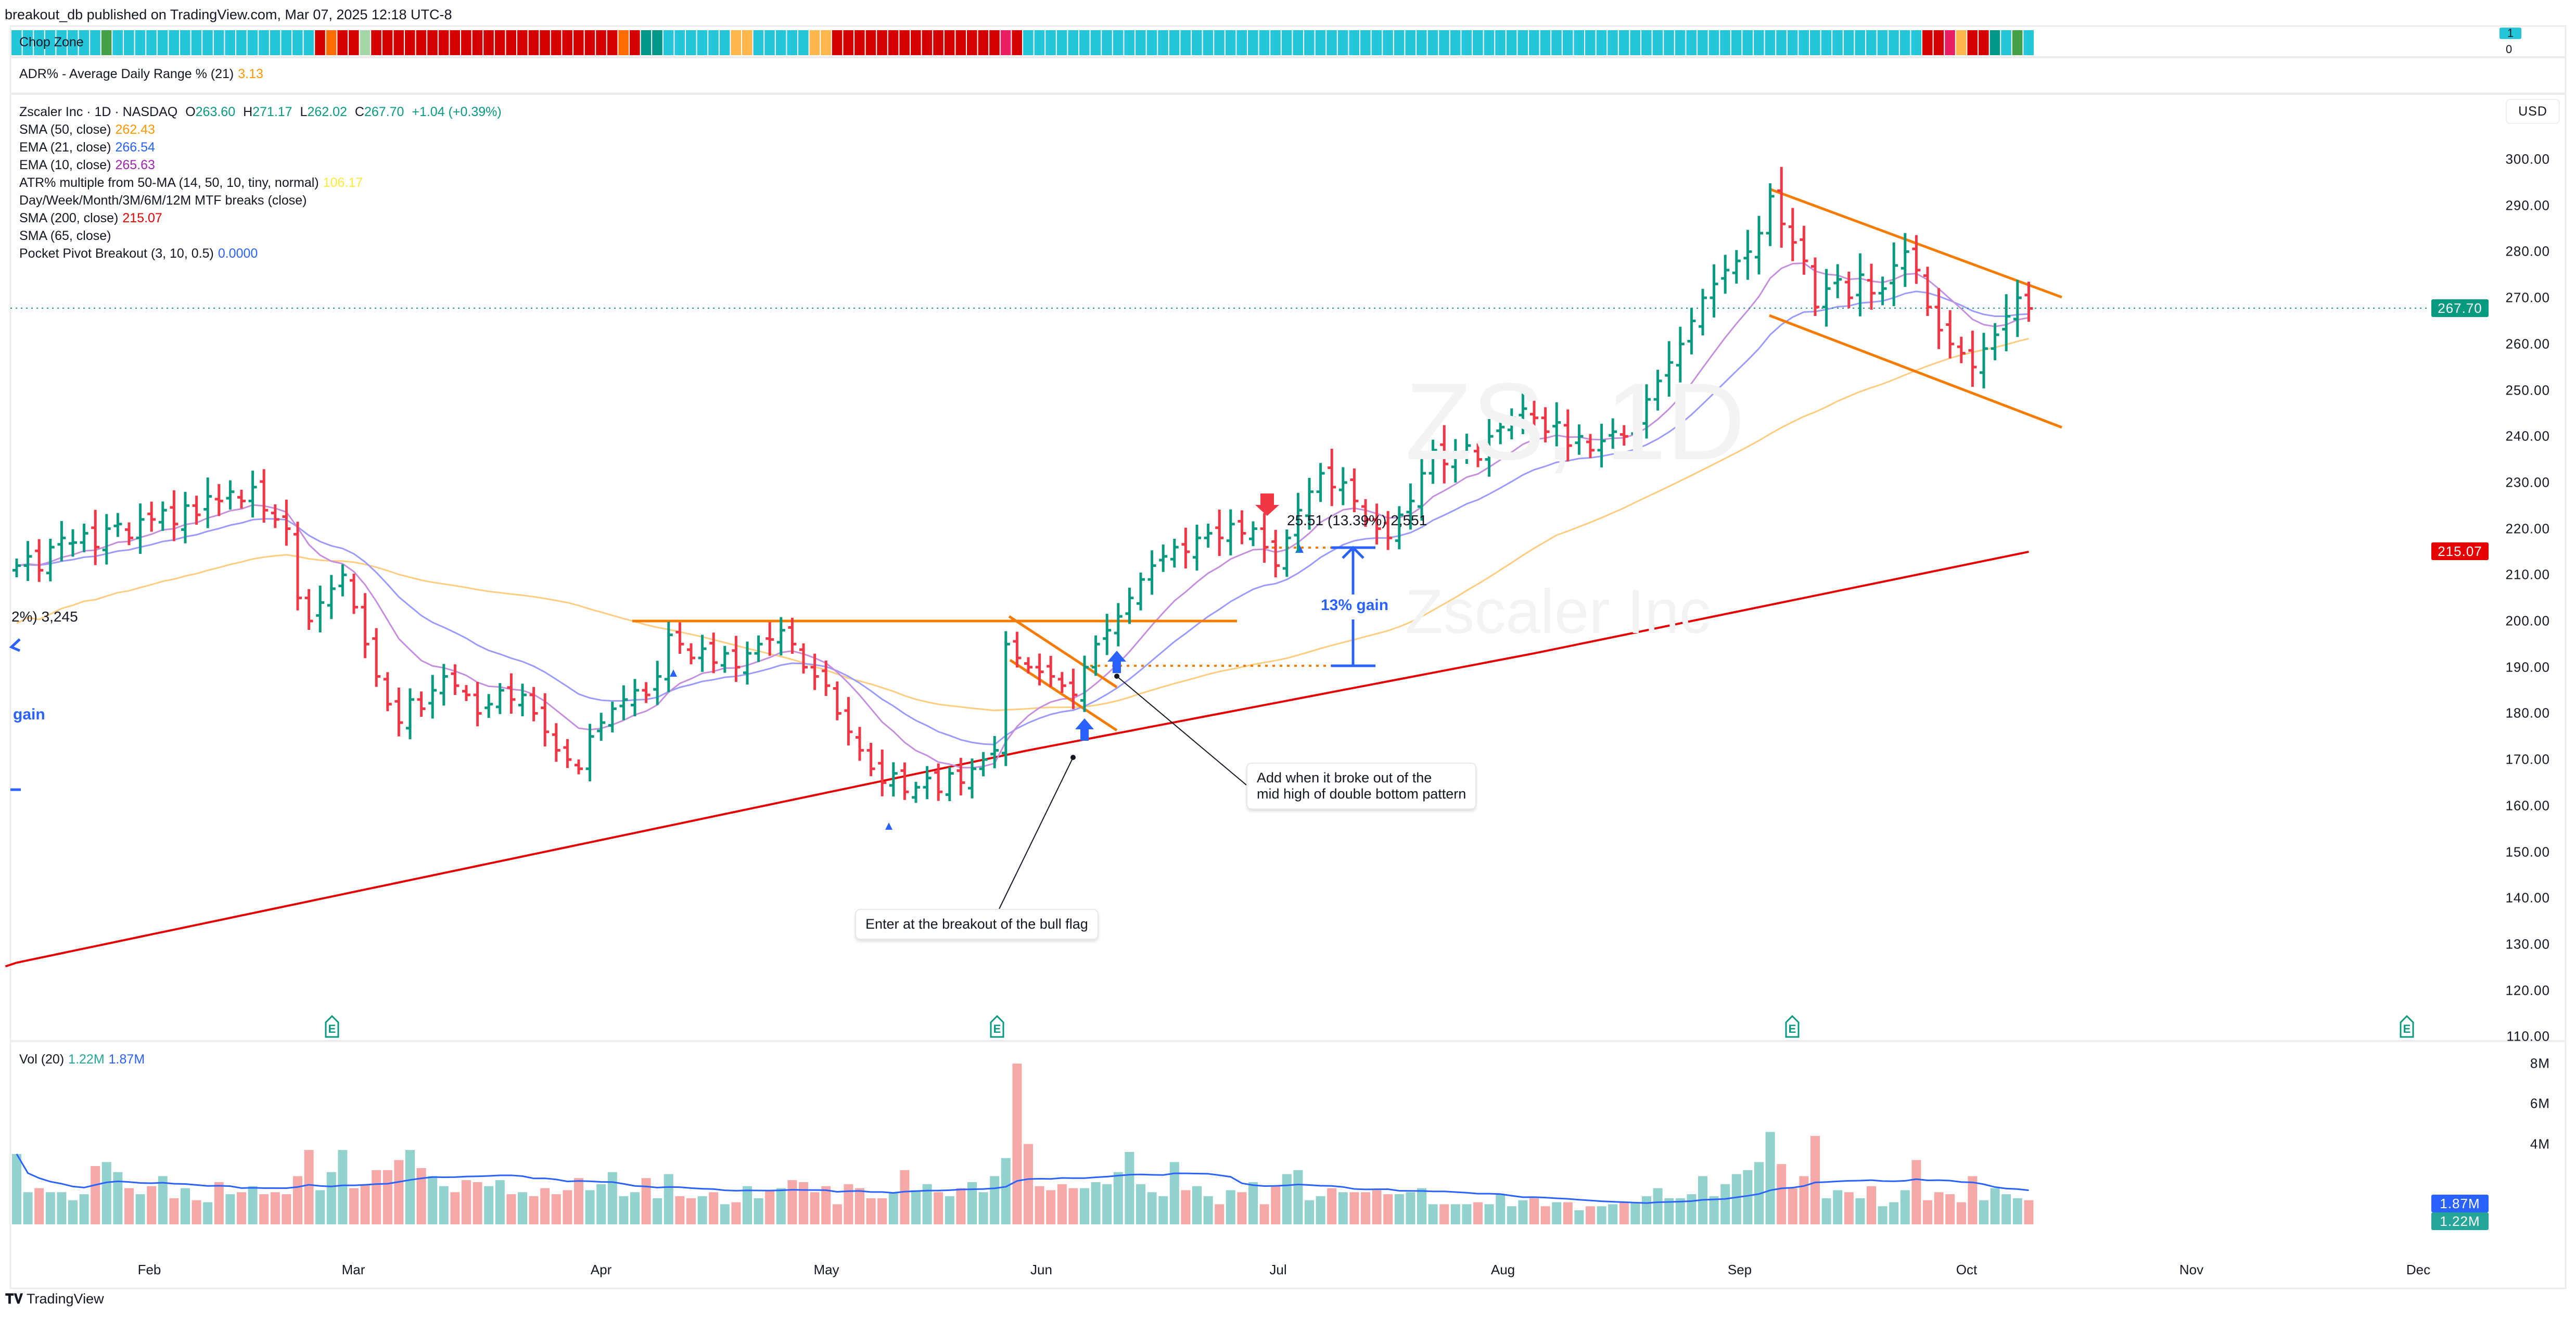 The image size is (2576, 1317). I want to click on pocket-pivot-icon, so click(888, 826).